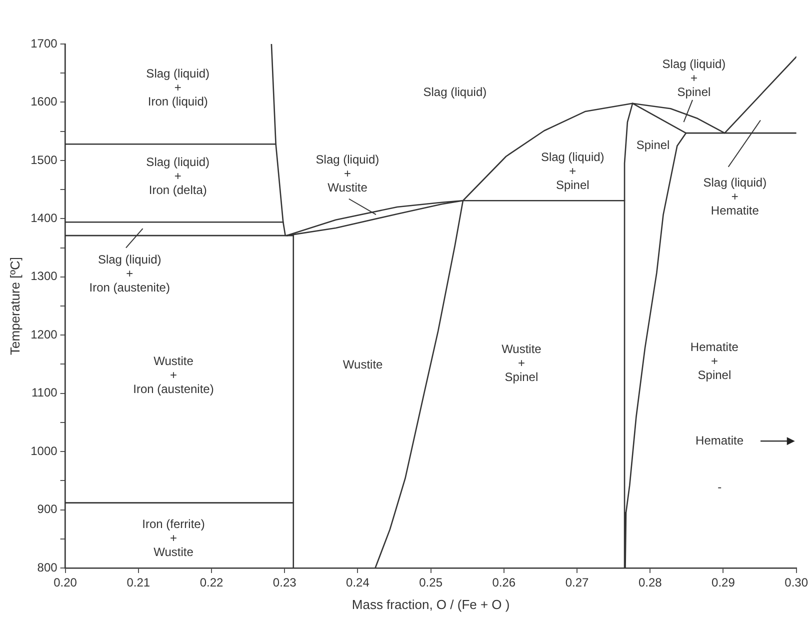 The width and height of the screenshot is (811, 621). I want to click on annotation: Slag (liquid) + Iron (liquid), so click(178, 87).